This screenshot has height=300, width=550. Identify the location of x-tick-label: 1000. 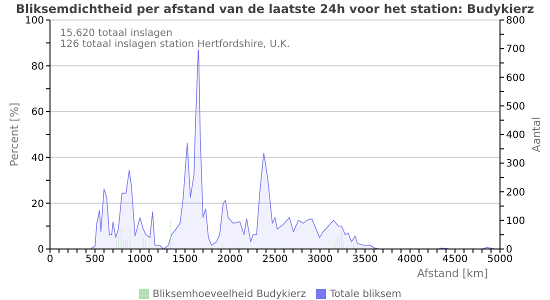
(140, 260).